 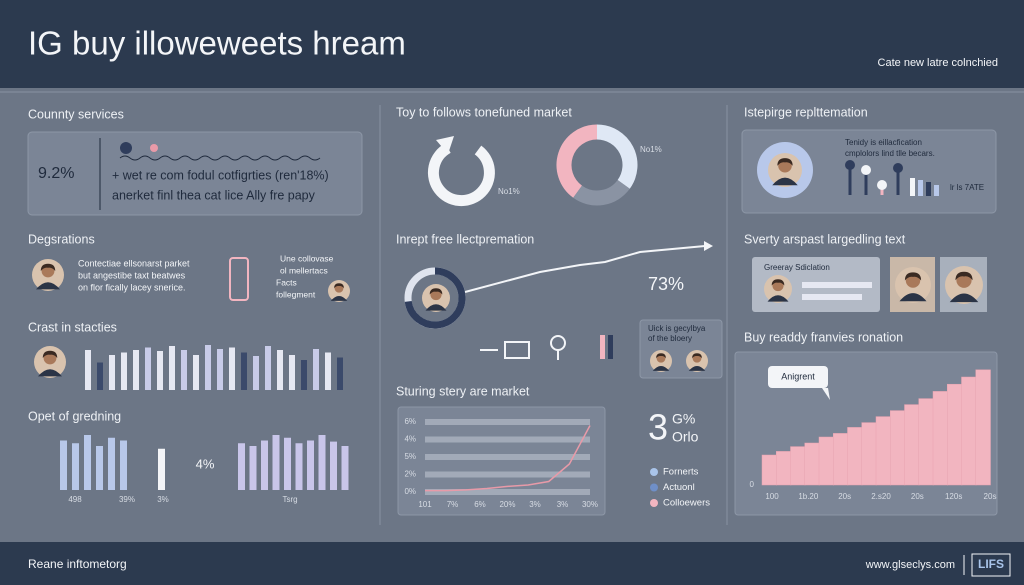 I want to click on text-line: but angestibe taxt beatwes, so click(x=132, y=275).